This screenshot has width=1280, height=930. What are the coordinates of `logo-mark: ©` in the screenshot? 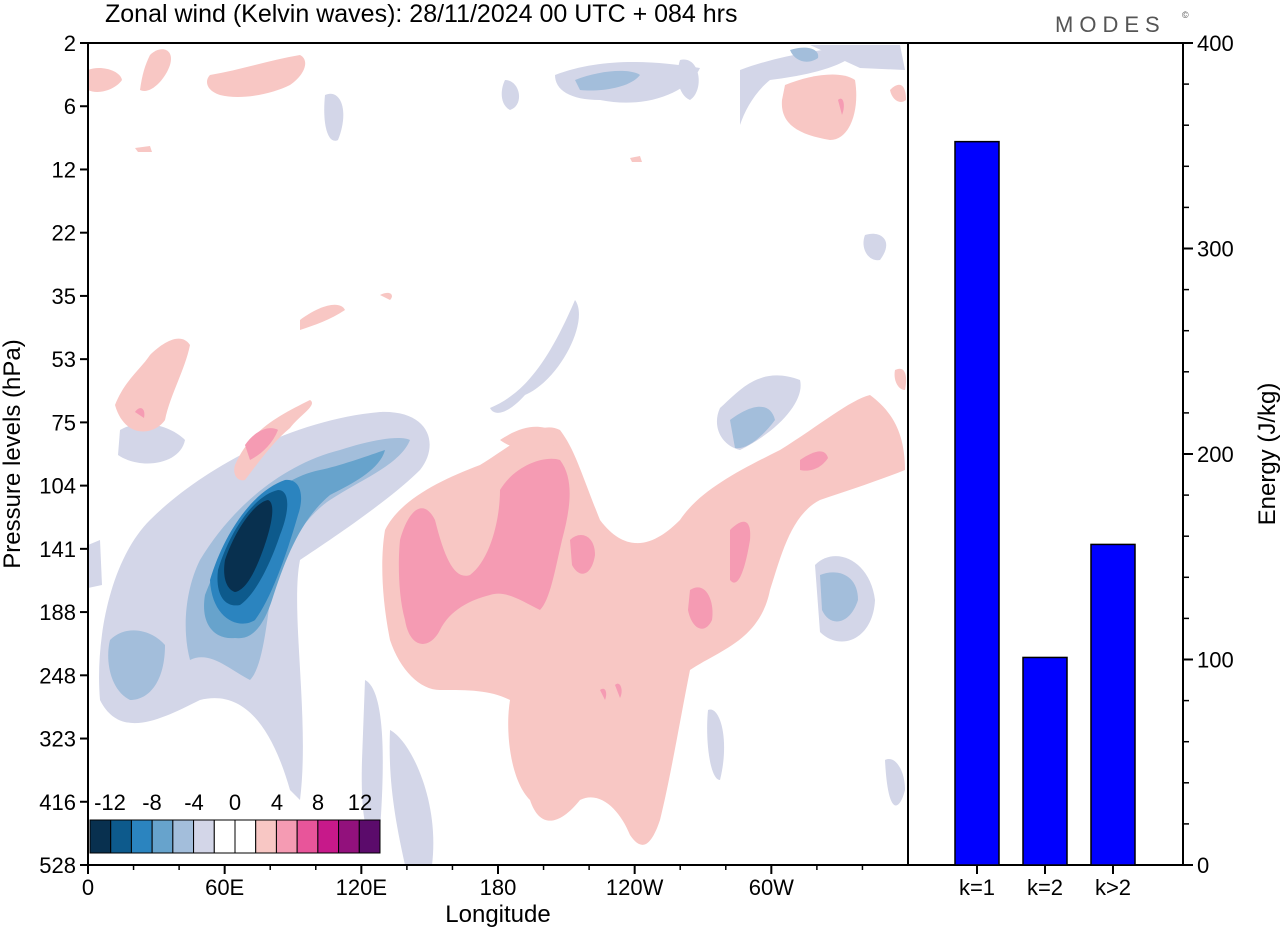 It's located at (1185, 15).